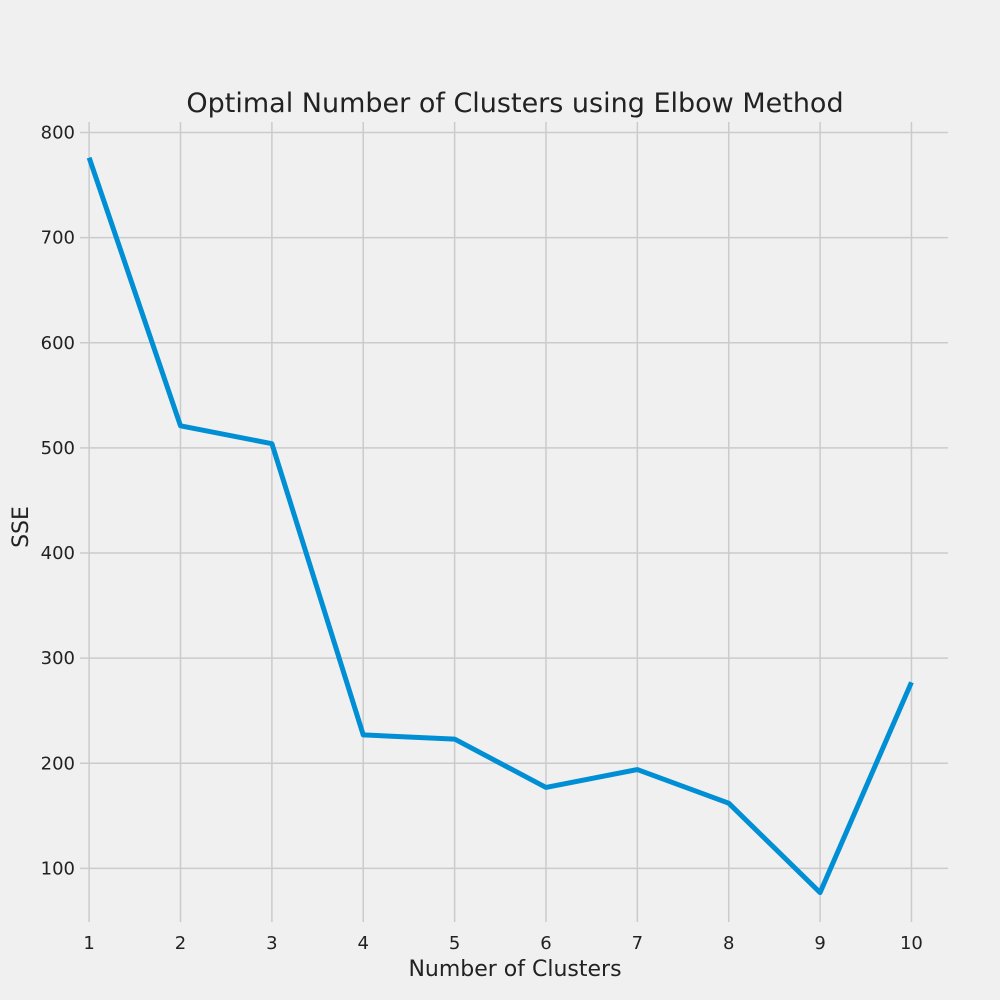 This screenshot has height=1000, width=1000. I want to click on x-axis-label: Number of Clusters, so click(514, 969).